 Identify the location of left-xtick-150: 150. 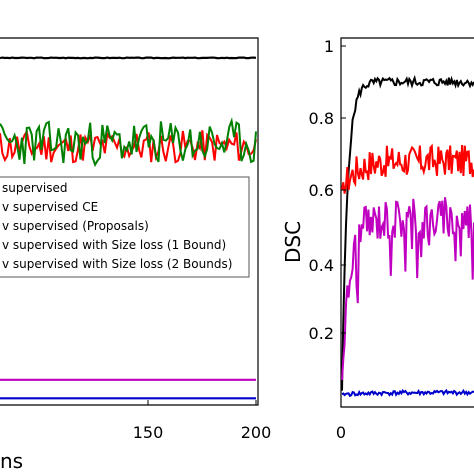
(148, 432).